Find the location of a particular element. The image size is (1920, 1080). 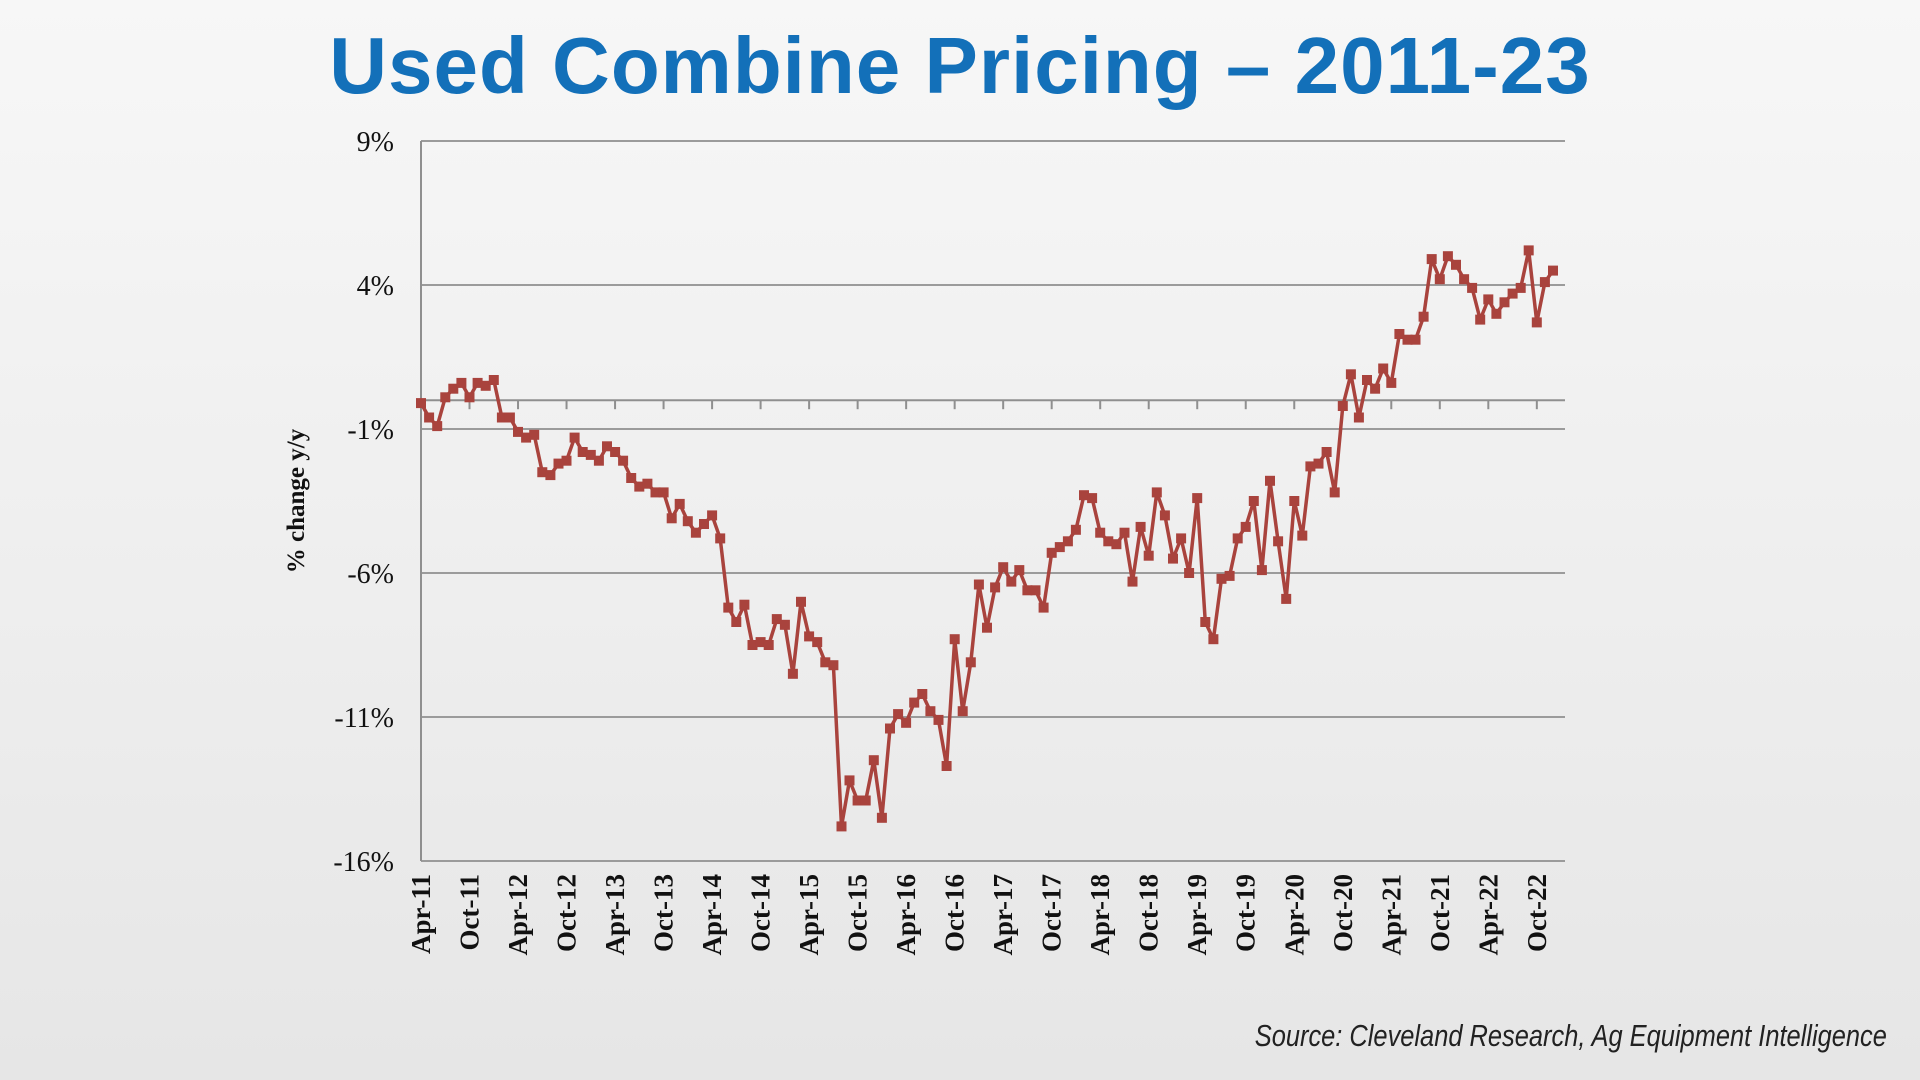

x-tick-label: Apr-21 is located at coordinates (1391, 915).